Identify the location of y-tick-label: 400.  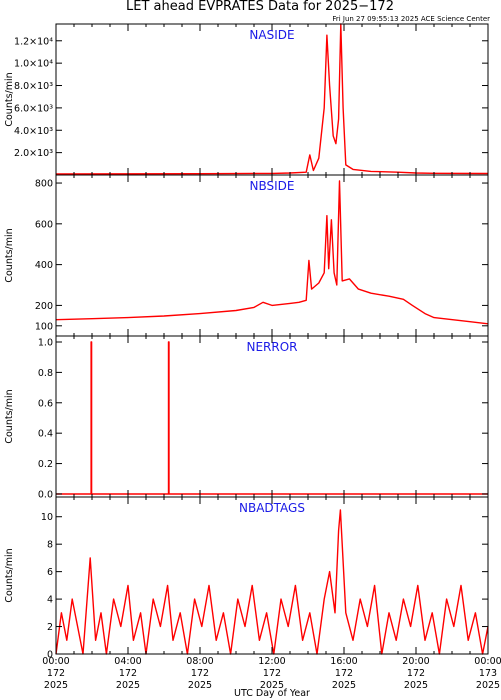
(44, 265).